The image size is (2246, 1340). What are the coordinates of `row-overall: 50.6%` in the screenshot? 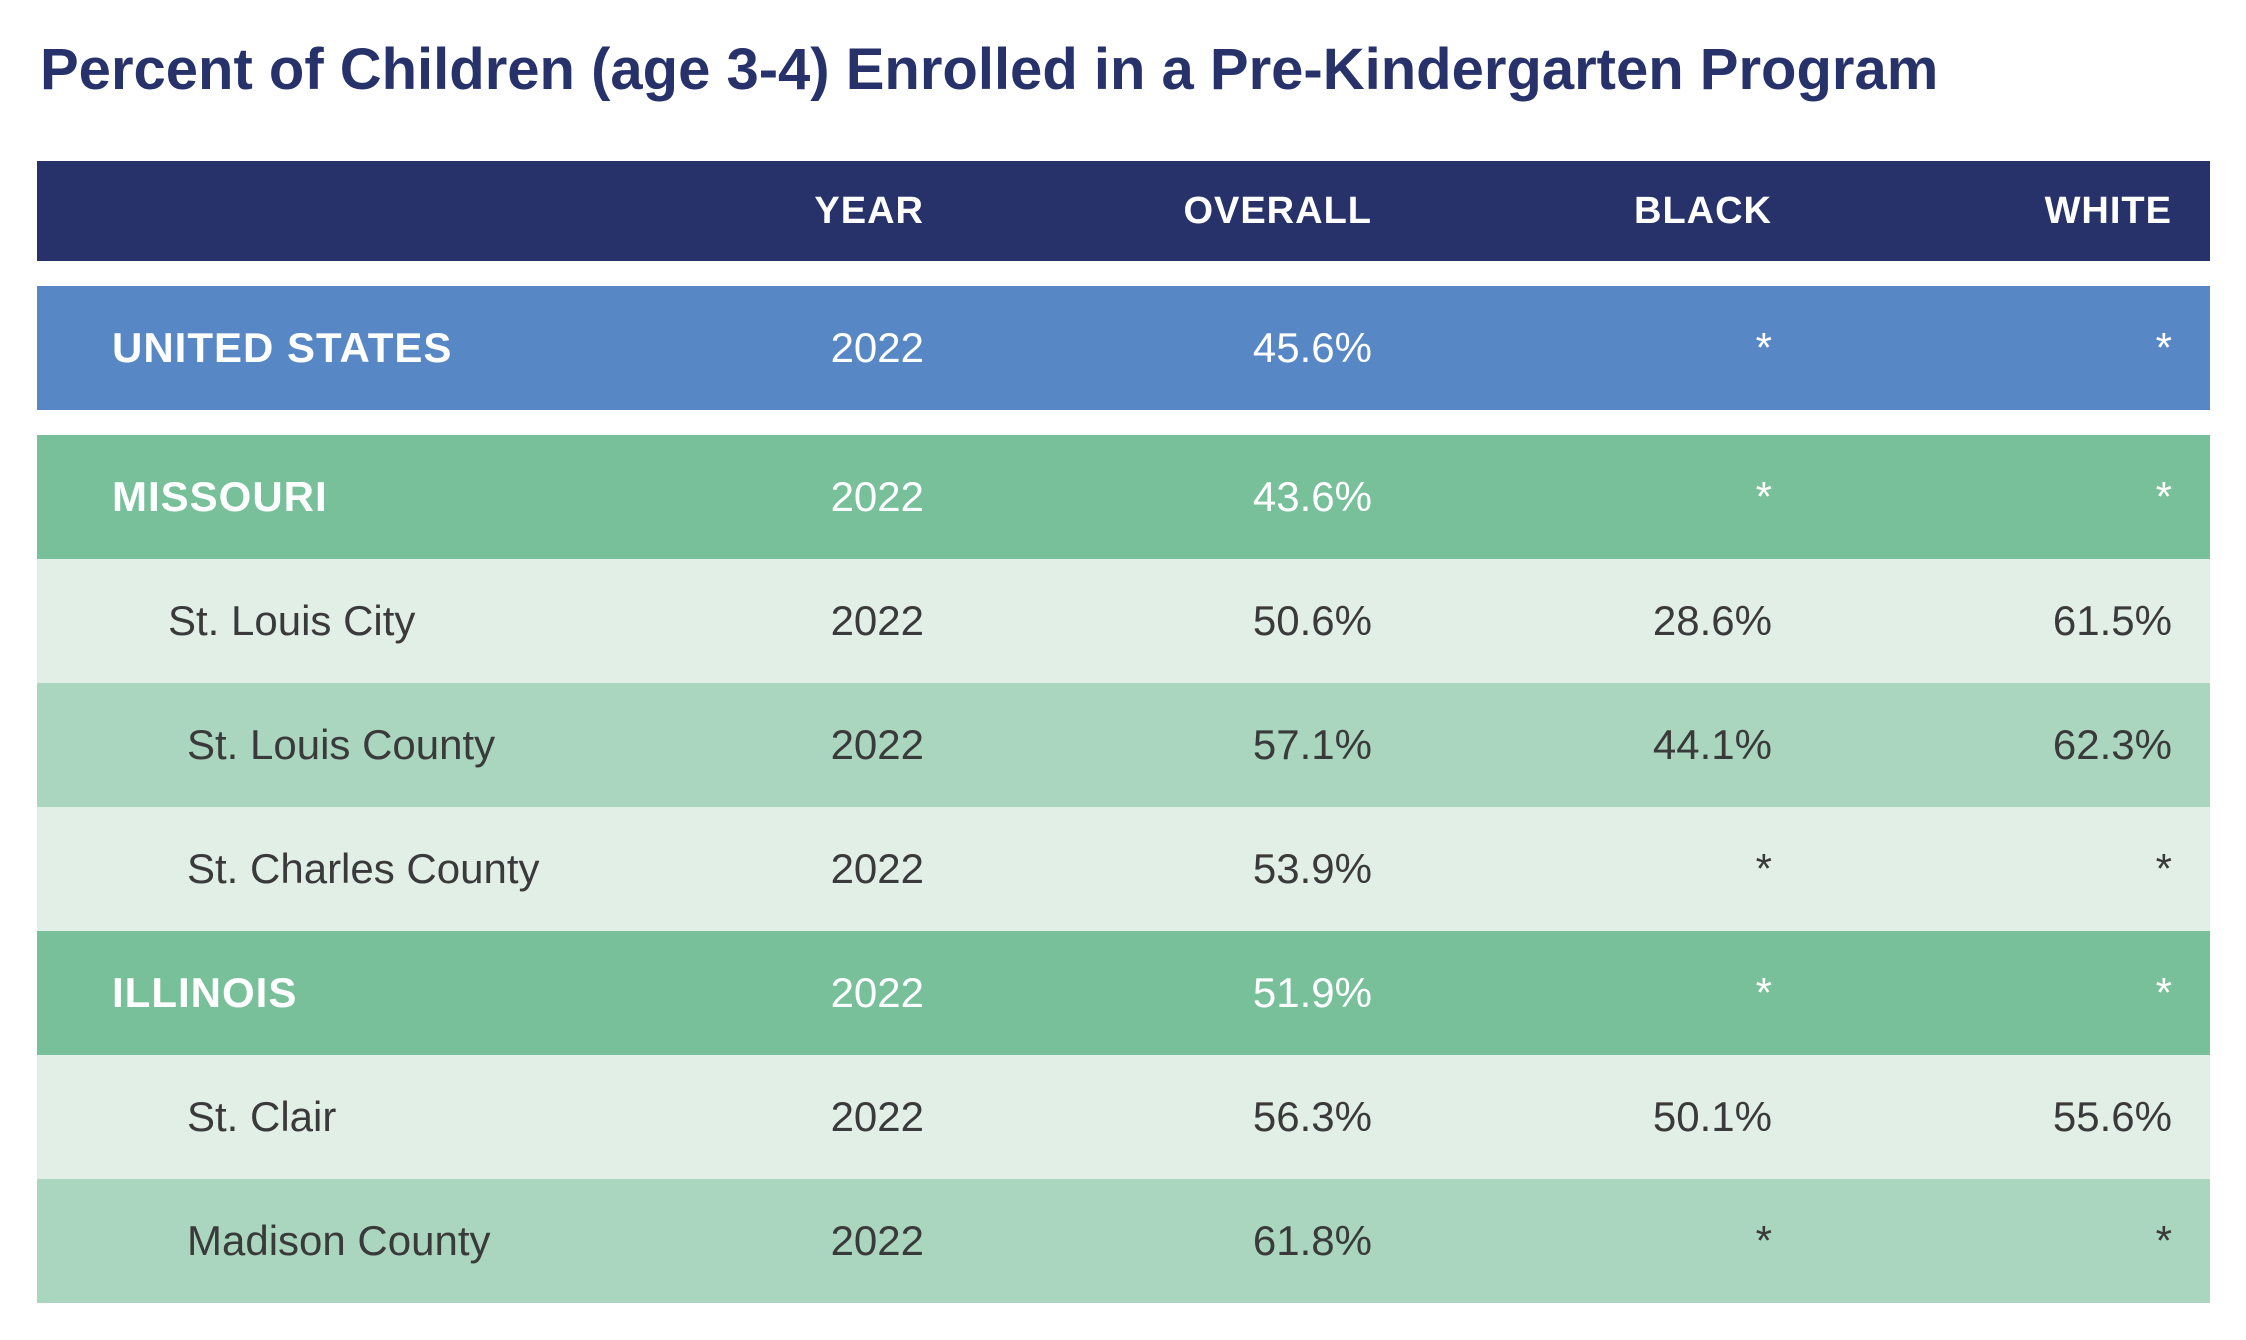 It's located at (1312, 620).